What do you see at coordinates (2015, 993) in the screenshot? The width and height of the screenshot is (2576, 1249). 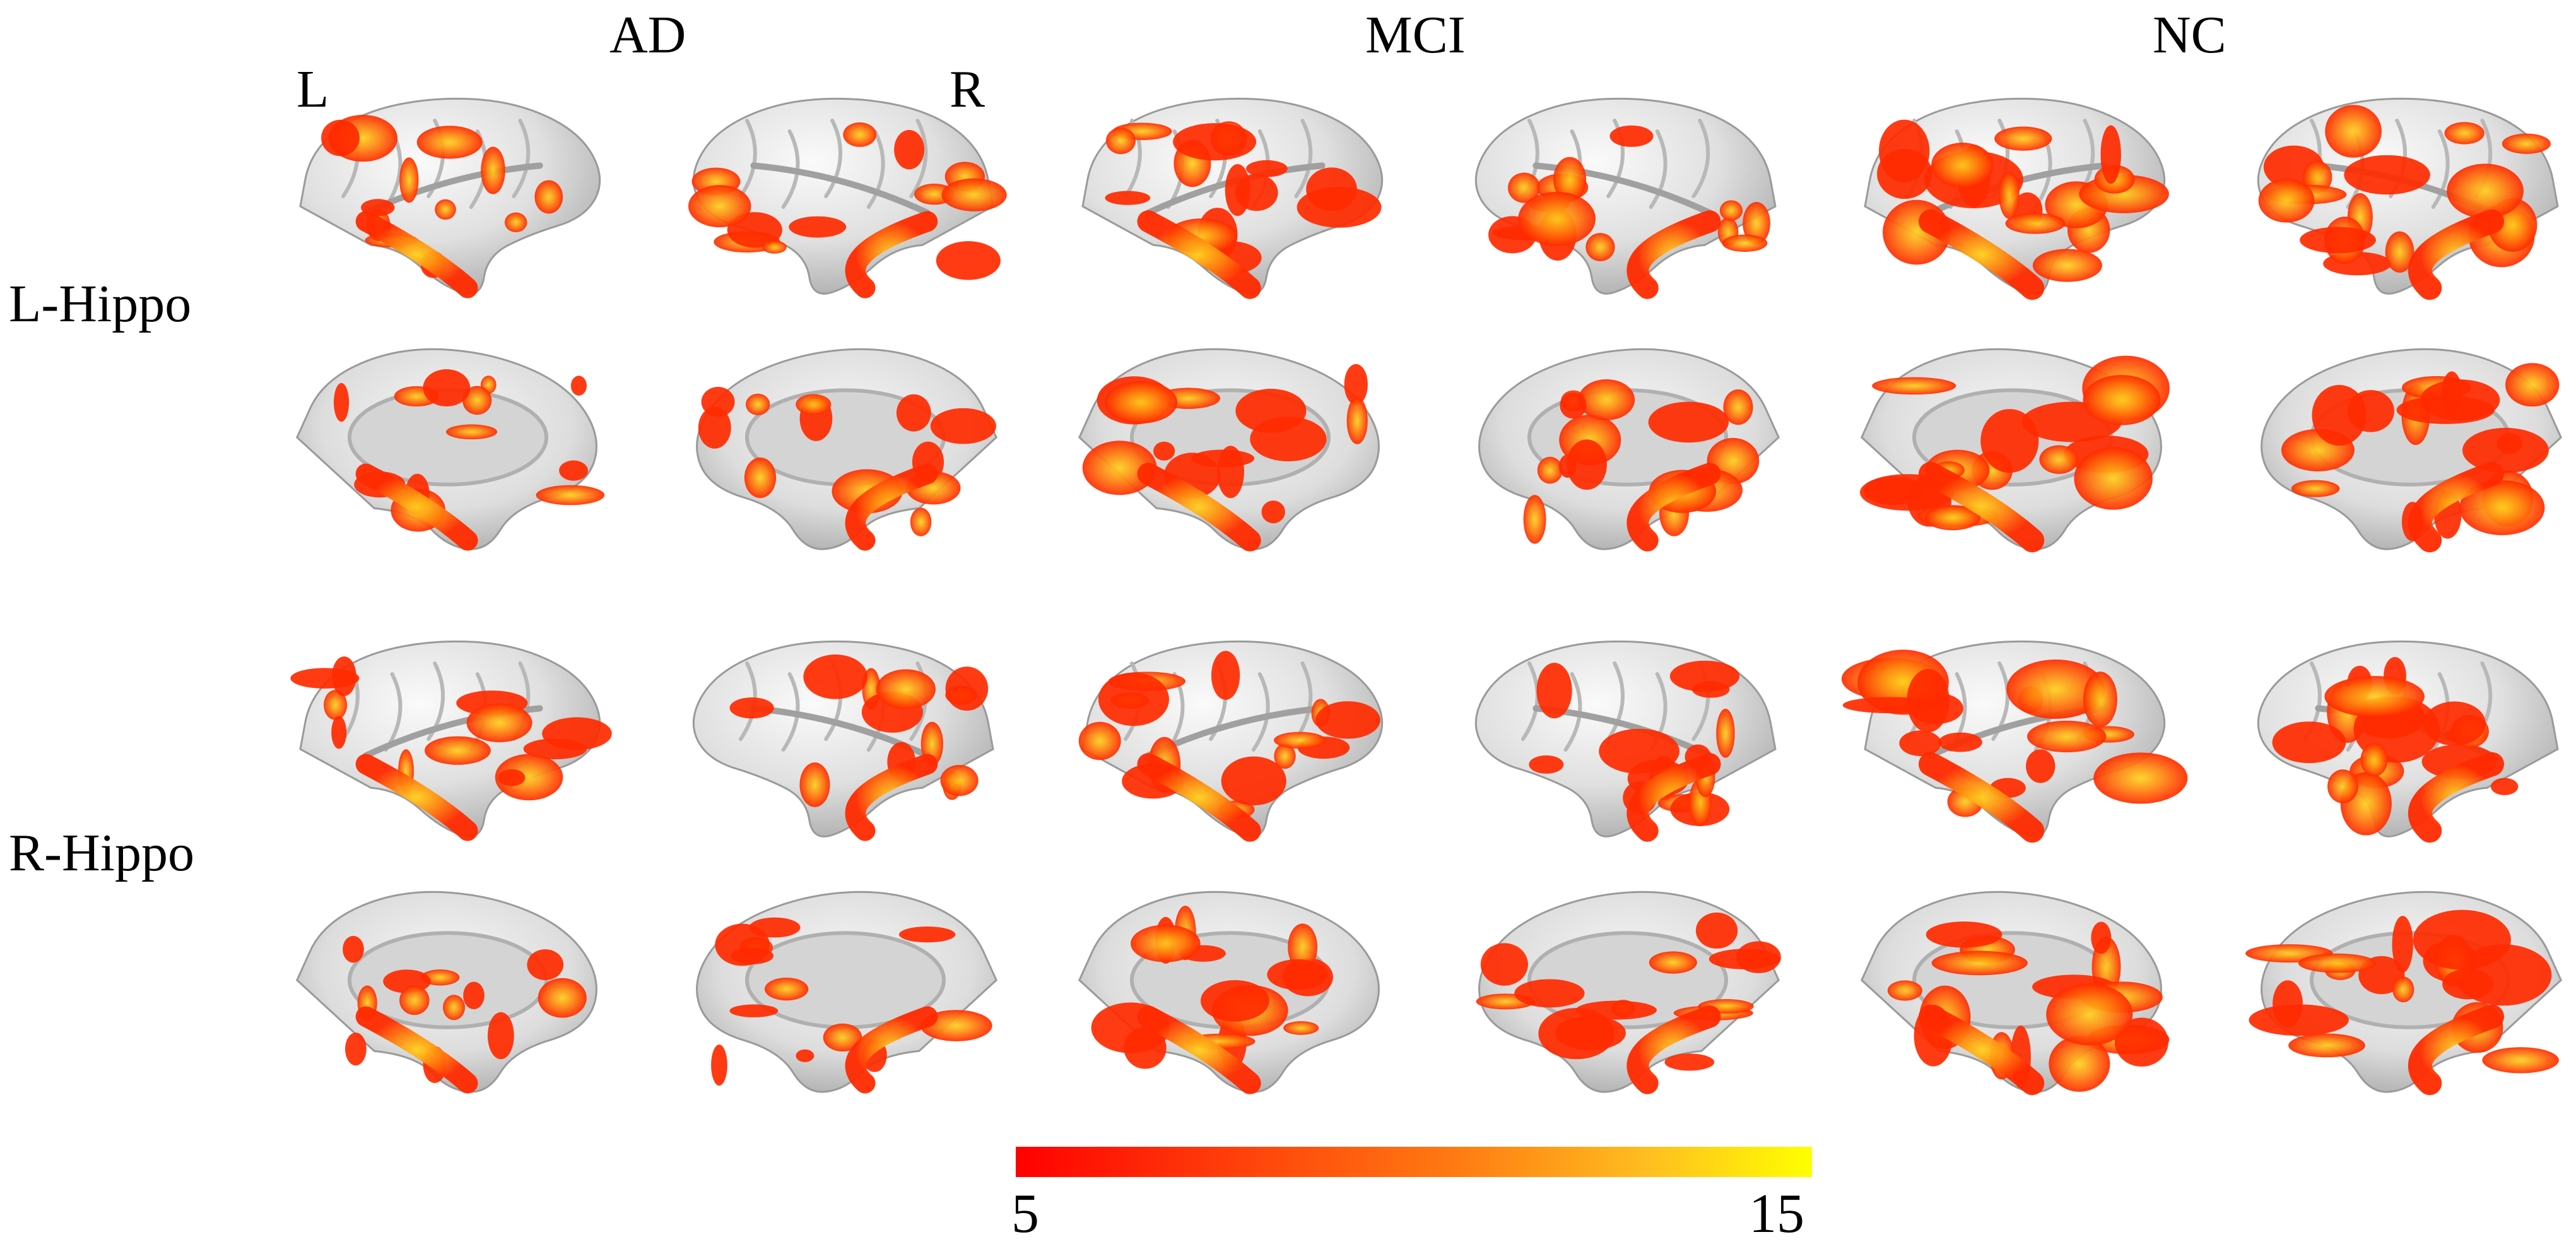 I see `brain-r-hippo-nc-left-medial` at bounding box center [2015, 993].